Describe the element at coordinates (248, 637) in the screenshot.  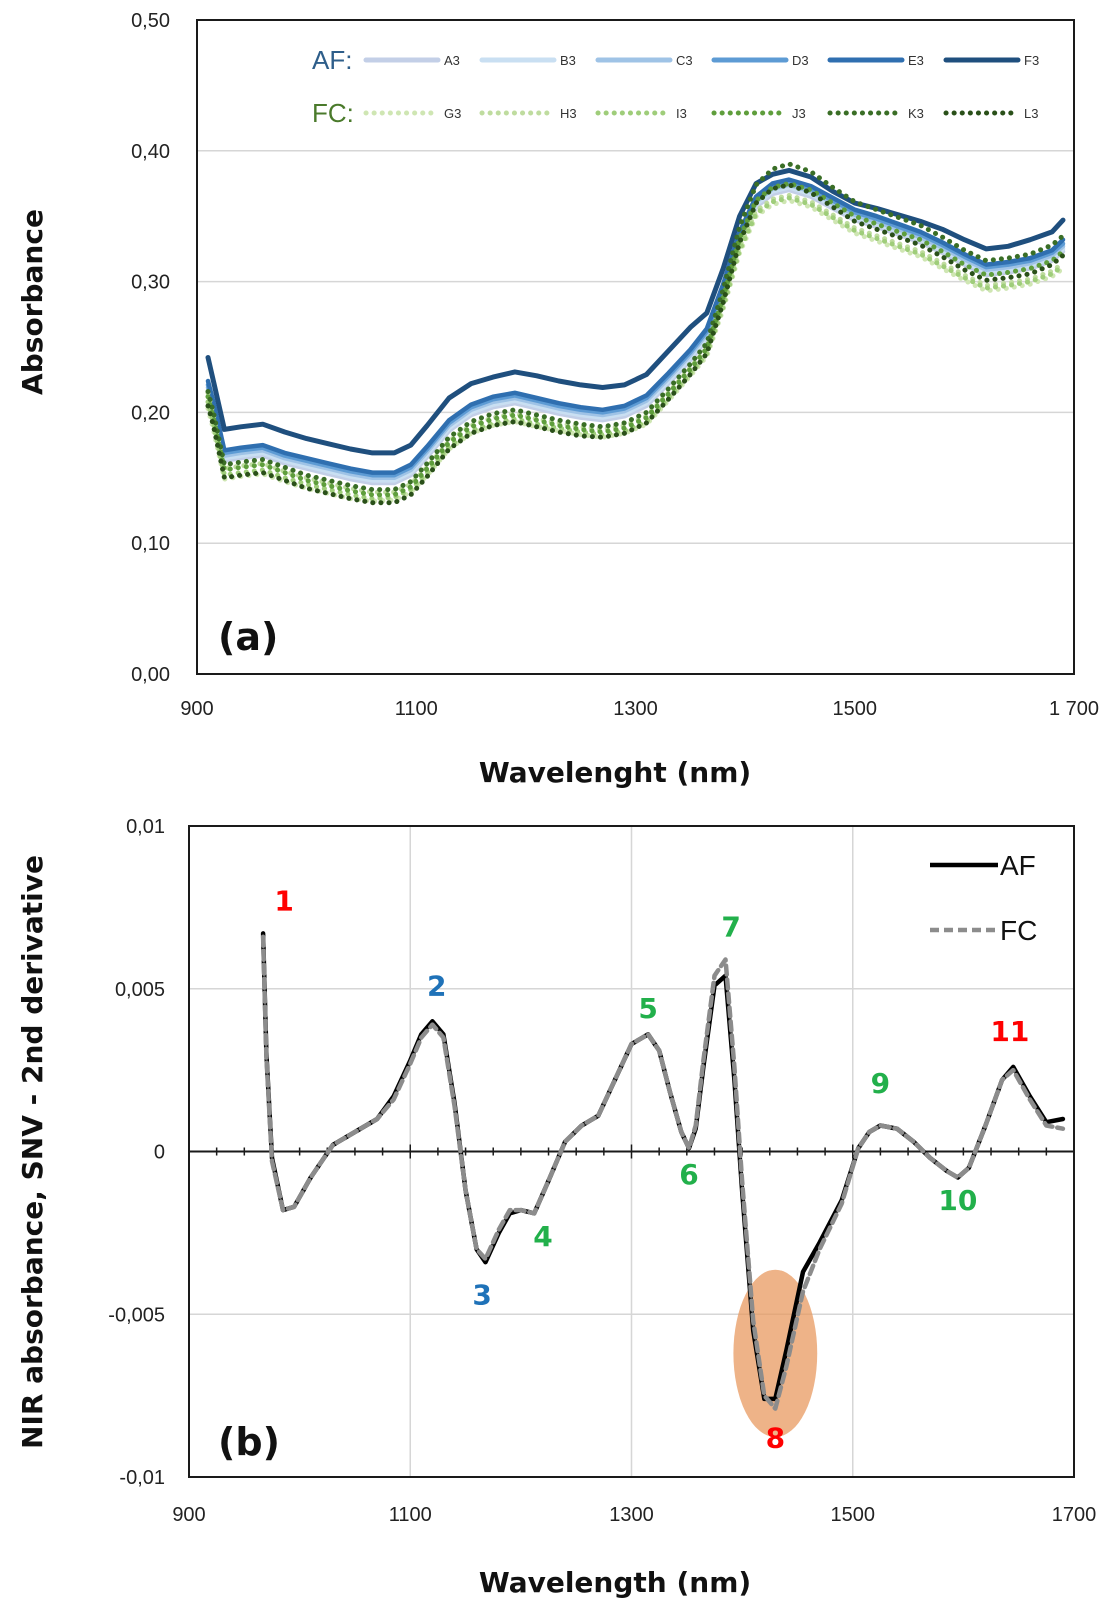
I see `a-panel-tag: (a)` at that location.